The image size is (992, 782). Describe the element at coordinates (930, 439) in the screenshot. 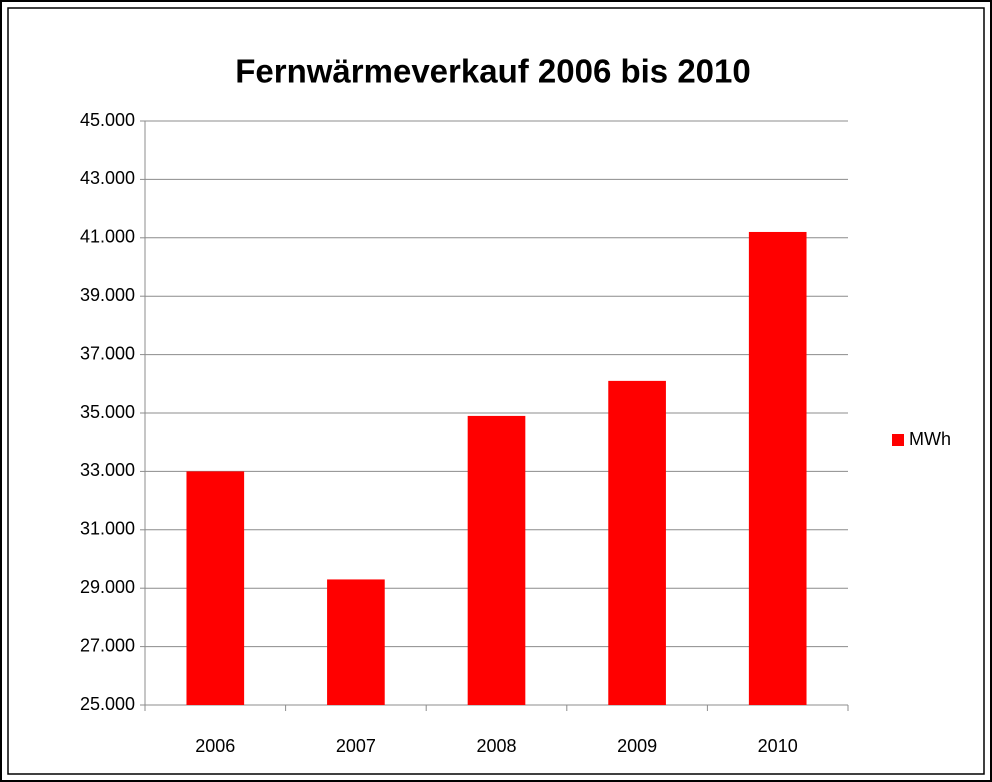

I see `legend-label: MWh` at that location.